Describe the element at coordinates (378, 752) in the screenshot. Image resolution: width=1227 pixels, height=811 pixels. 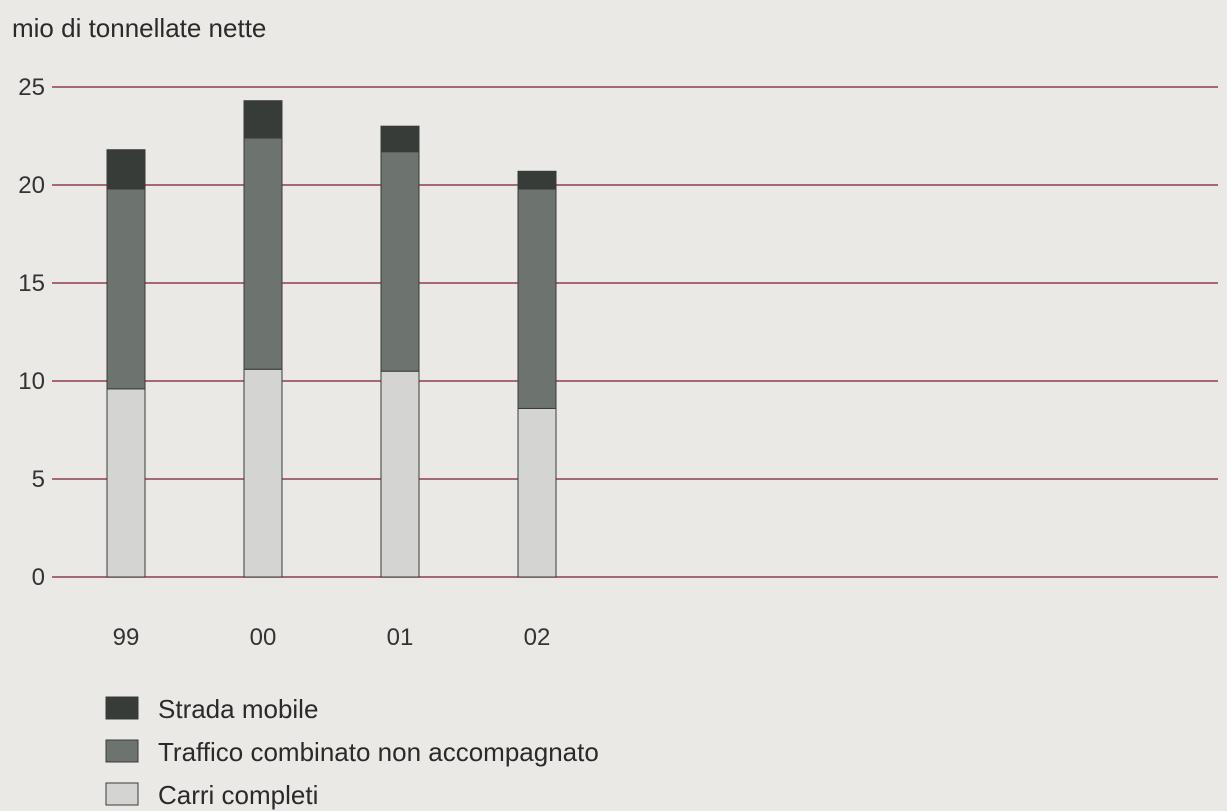
I see `legend-label: Traffico combinato non accompagnato` at that location.